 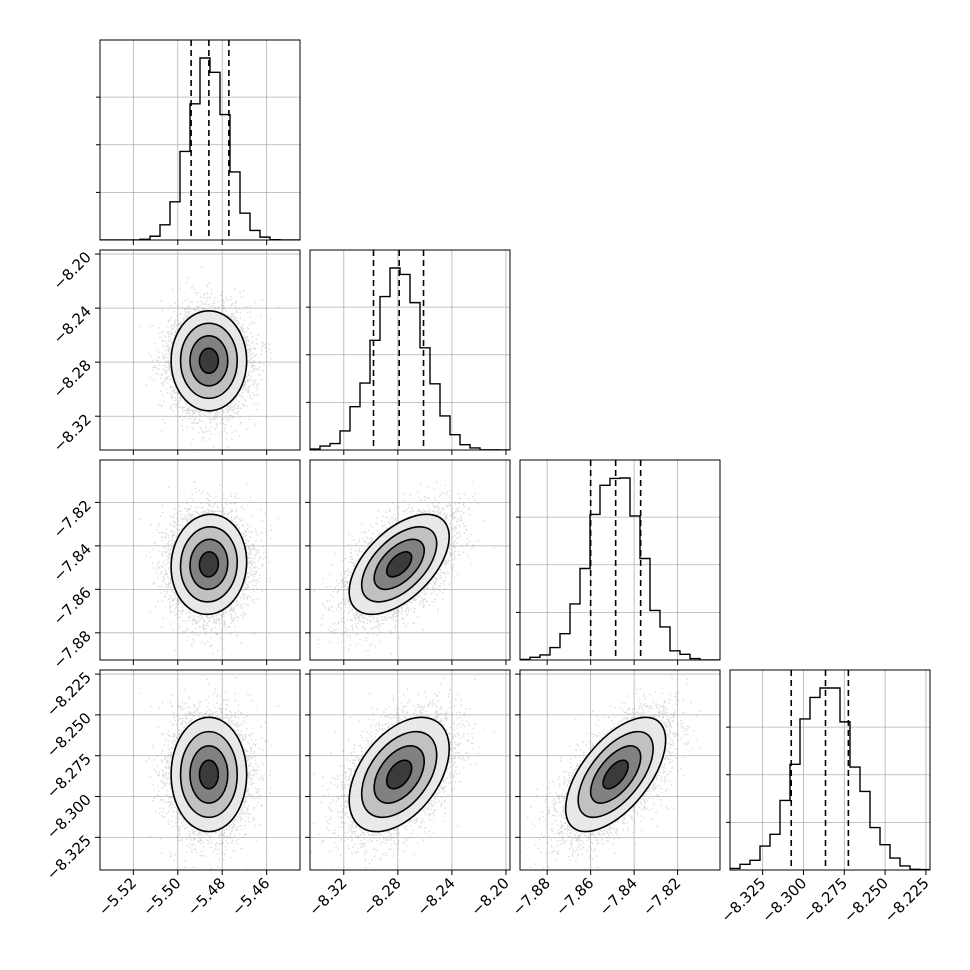 I want to click on x-tick-label: −7.88, so click(x=531, y=896).